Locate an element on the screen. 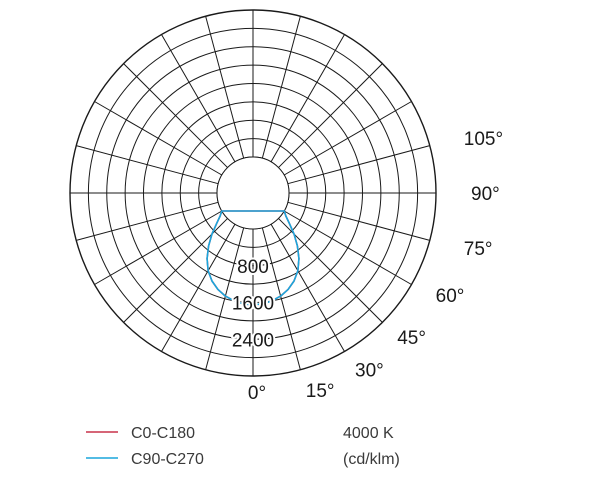 The width and height of the screenshot is (600, 488). angle-label: 30° is located at coordinates (369, 371).